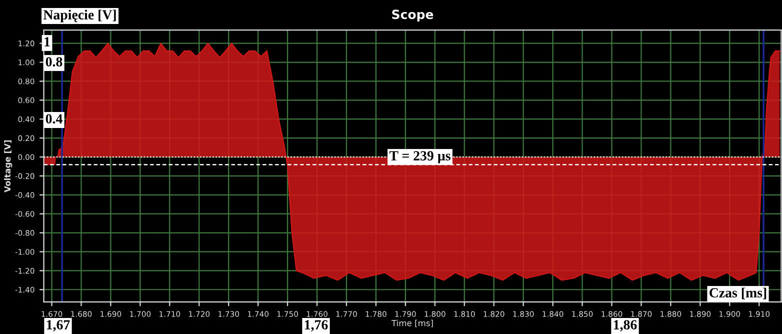 This screenshot has height=334, width=782. Describe the element at coordinates (54, 119) in the screenshot. I see `annotation: 0.4` at that location.